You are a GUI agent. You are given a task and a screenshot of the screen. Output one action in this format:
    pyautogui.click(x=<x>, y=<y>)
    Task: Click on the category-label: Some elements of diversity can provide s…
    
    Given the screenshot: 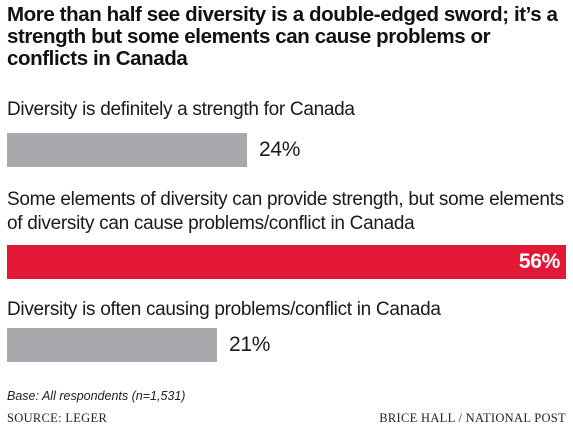 What is the action you would take?
    pyautogui.click(x=285, y=211)
    